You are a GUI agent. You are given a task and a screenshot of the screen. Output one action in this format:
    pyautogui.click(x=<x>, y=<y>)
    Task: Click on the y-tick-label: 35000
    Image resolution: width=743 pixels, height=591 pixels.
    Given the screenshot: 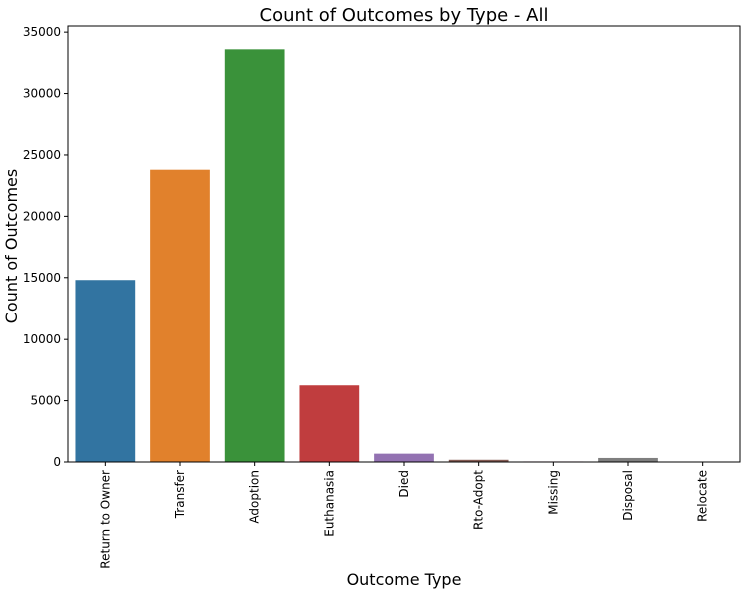 What is the action you would take?
    pyautogui.click(x=42, y=32)
    